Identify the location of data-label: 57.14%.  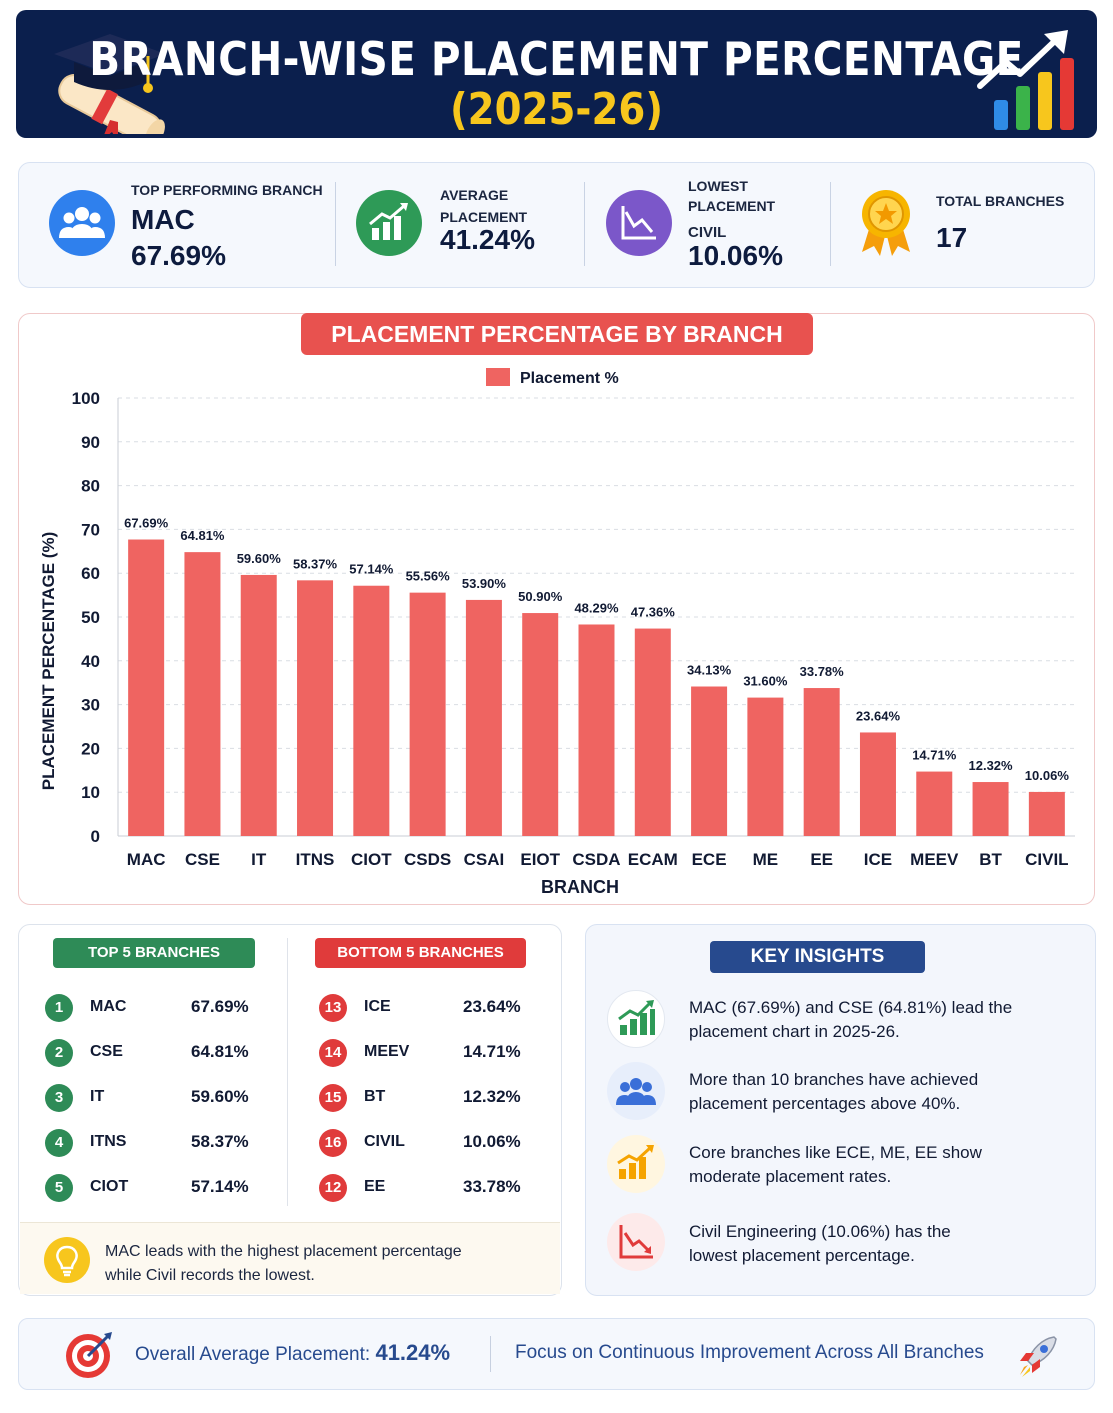
(371, 569).